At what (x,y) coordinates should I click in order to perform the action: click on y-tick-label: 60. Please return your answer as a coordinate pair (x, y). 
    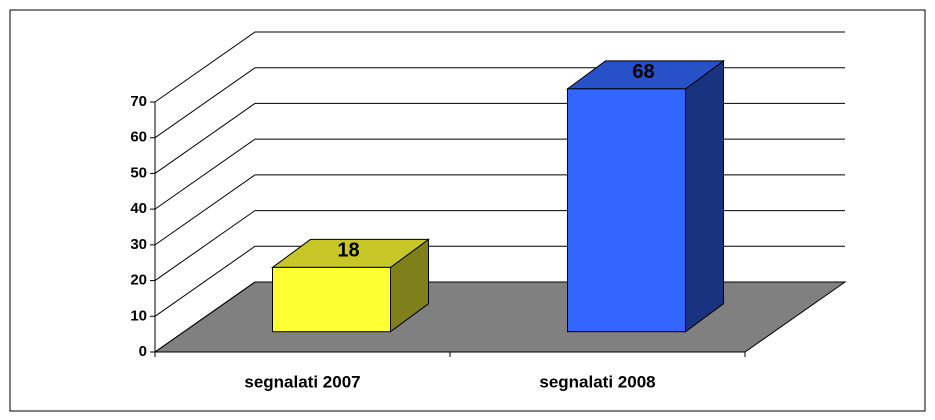
    Looking at the image, I should click on (138, 137).